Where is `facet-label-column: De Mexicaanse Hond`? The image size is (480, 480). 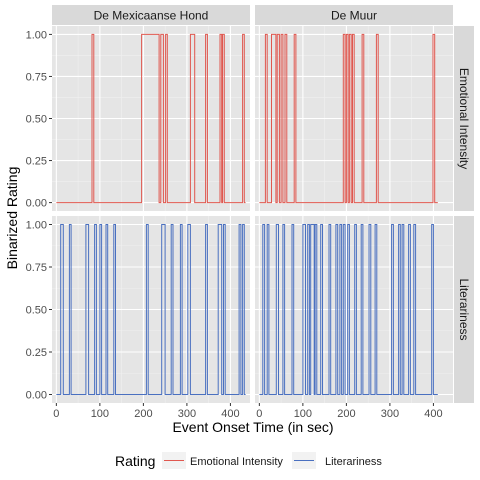
facet-label-column: De Mexicaanse Hond is located at coordinates (151, 16).